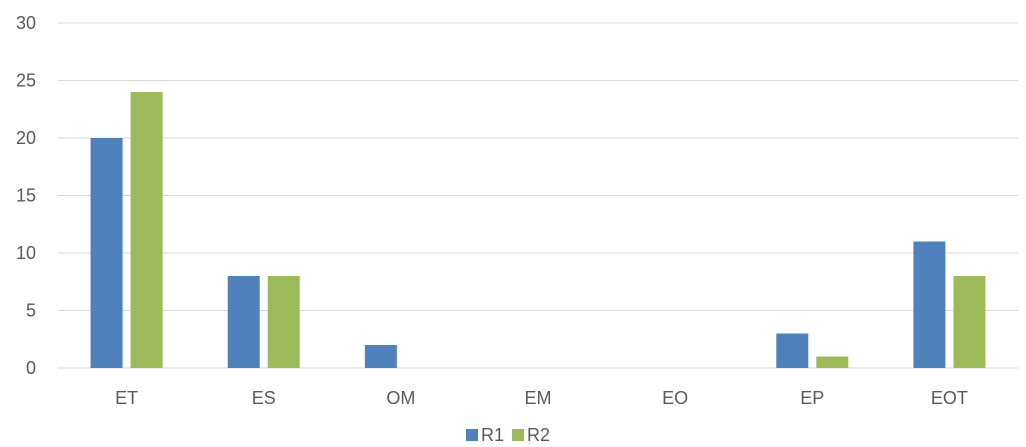 This screenshot has height=447, width=1026. Describe the element at coordinates (812, 398) in the screenshot. I see `x-tick-label: EP` at that location.